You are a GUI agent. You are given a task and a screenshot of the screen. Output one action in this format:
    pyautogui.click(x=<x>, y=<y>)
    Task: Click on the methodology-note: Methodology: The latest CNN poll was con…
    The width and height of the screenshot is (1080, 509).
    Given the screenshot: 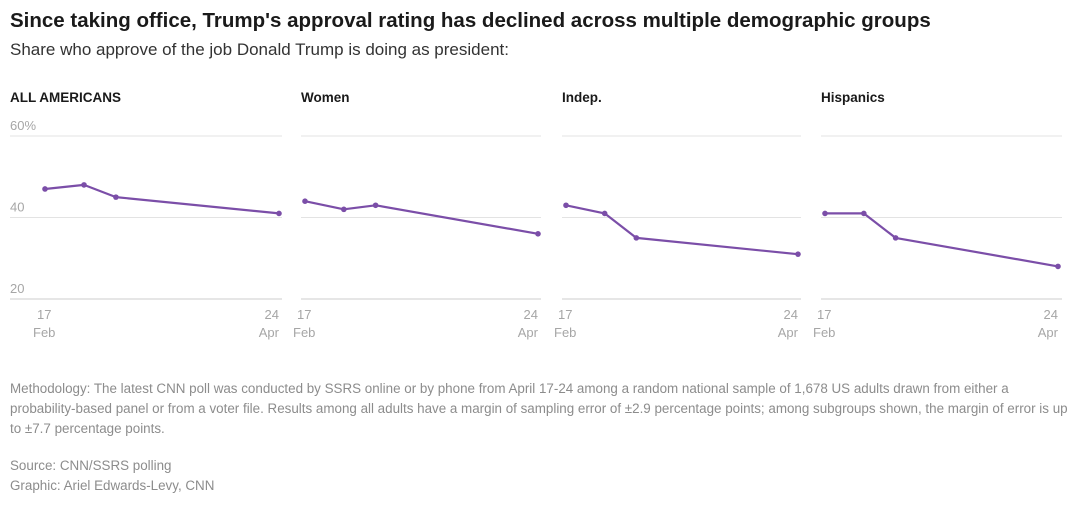 What is the action you would take?
    pyautogui.click(x=539, y=408)
    